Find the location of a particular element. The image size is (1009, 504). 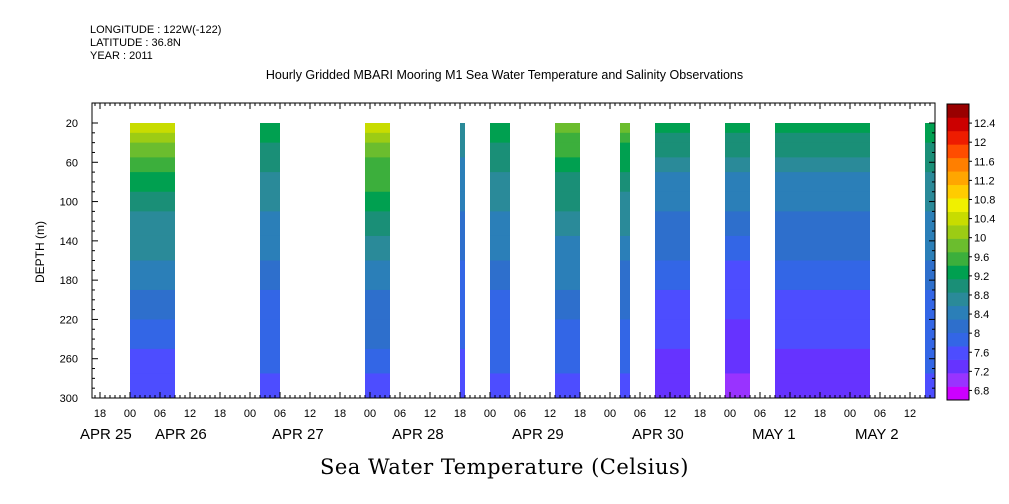

colorbar-tick-label: 9.6 is located at coordinates (981, 258).